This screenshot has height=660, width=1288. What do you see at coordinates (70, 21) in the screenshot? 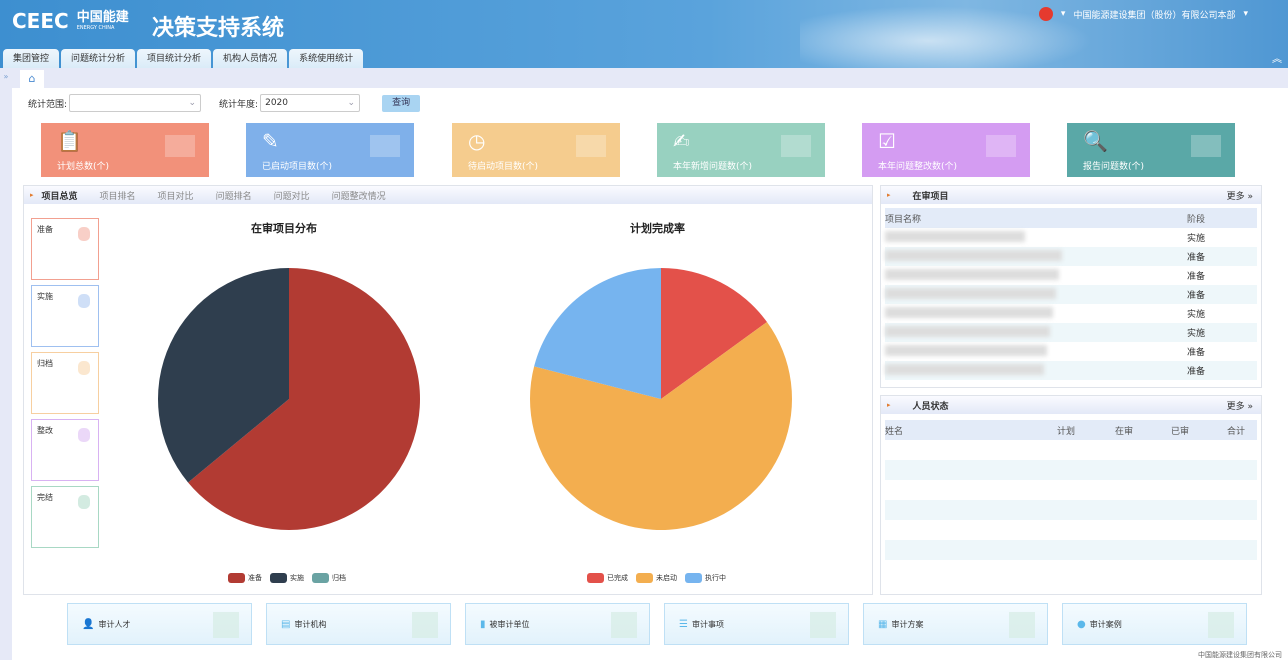
I see `brand: CEEC 中国能建 ENERGY CHINA` at bounding box center [70, 21].